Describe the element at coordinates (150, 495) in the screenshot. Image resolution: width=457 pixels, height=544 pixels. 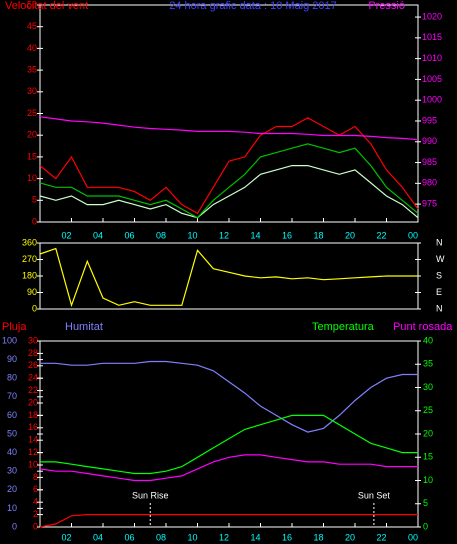
I see `annotation: Sun Rise` at that location.